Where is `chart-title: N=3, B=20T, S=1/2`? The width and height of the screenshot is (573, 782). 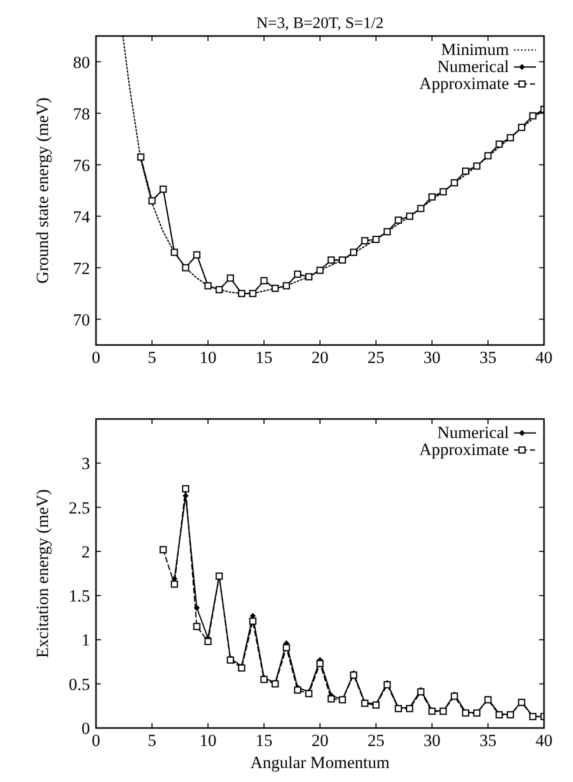 chart-title: N=3, B=20T, S=1/2 is located at coordinates (320, 23).